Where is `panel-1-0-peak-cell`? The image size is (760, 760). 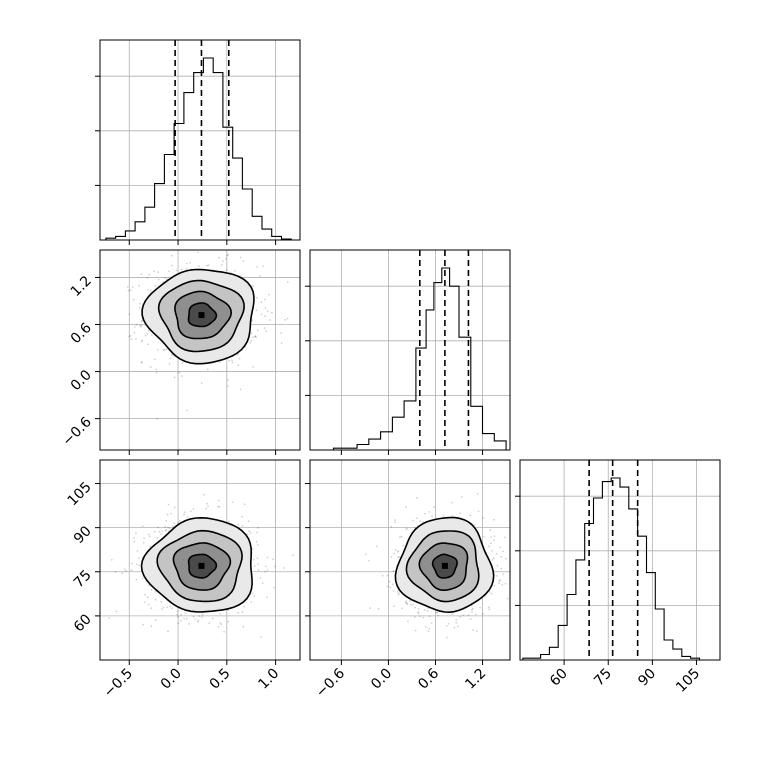
panel-1-0-peak-cell is located at coordinates (201, 315).